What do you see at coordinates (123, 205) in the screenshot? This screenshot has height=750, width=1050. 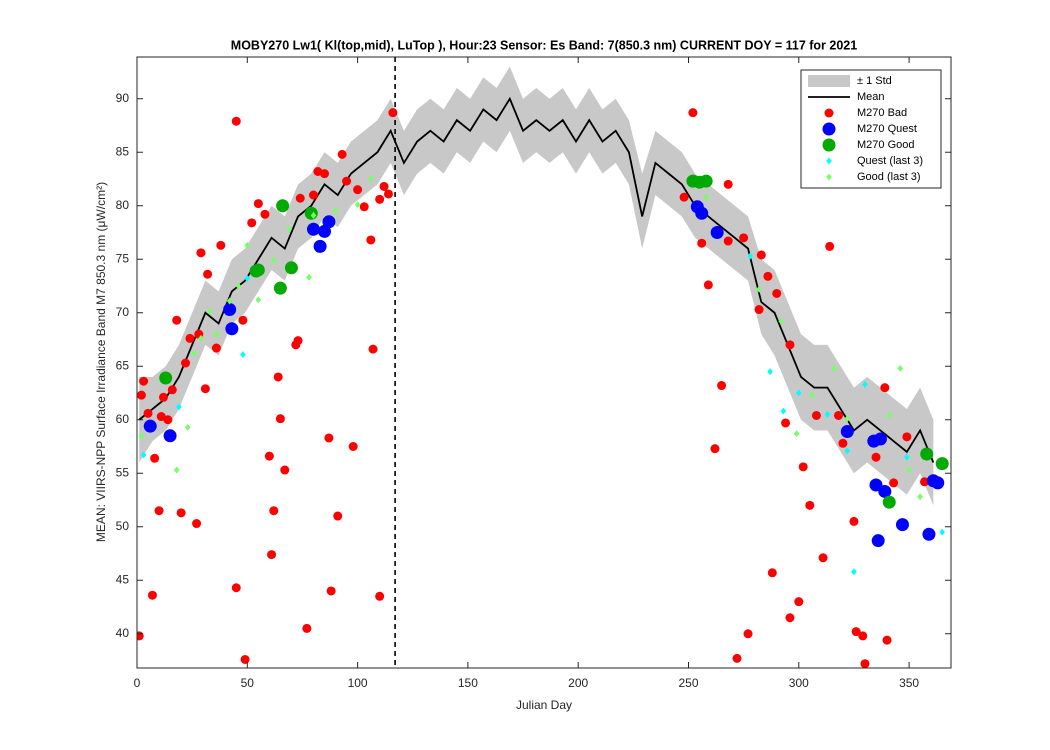 I see `y-tick-label: 80` at bounding box center [123, 205].